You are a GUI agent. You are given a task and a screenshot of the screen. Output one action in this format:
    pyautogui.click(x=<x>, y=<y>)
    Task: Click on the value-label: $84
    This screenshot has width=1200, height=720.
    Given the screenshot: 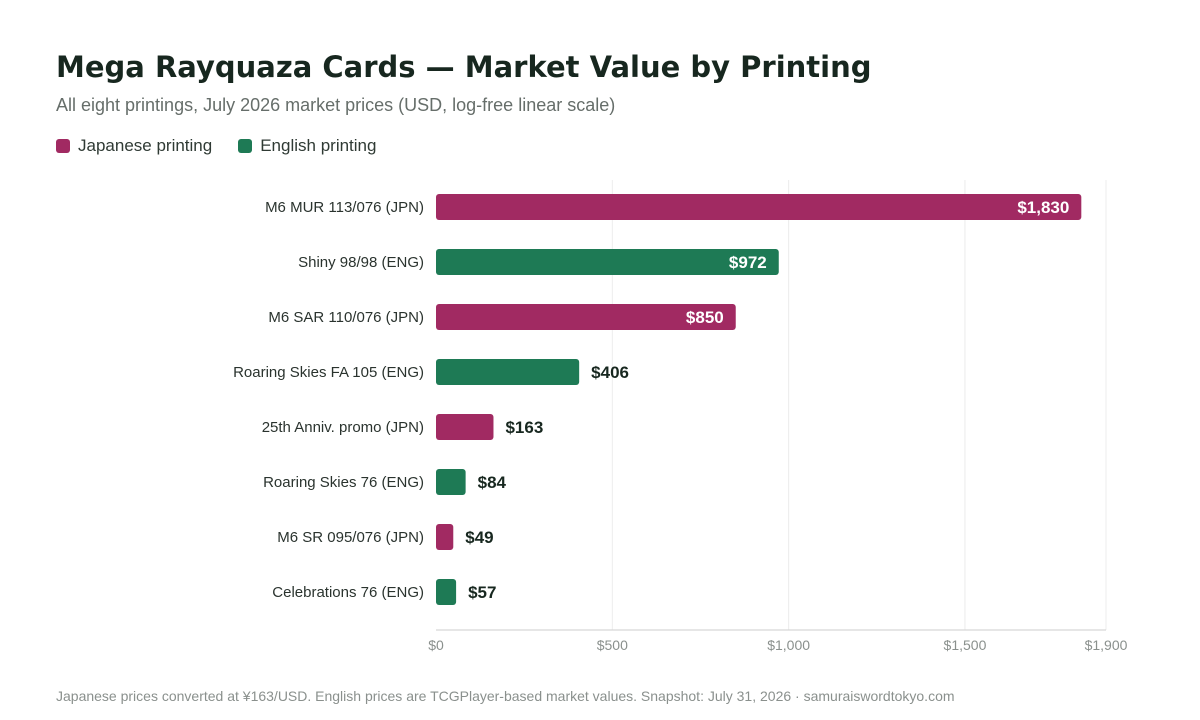 What is the action you would take?
    pyautogui.click(x=492, y=482)
    